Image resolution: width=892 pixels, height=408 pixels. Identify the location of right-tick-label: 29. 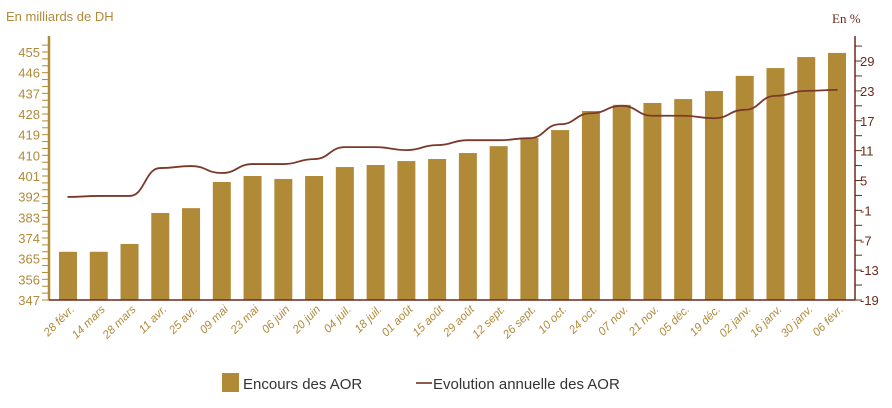
(867, 61).